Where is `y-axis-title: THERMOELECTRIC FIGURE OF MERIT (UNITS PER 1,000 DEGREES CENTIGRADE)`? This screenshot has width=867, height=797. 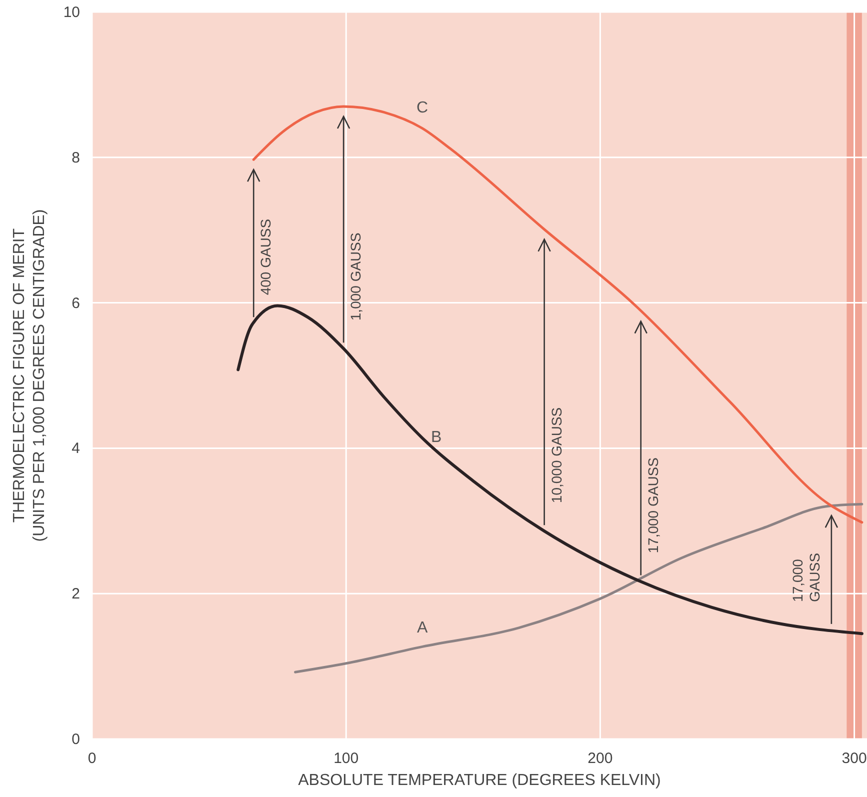
y-axis-title: THERMOELECTRIC FIGURE OF MERIT (UNITS PER 1,000 DEGREES CENTIGRADE) is located at coordinates (29, 375).